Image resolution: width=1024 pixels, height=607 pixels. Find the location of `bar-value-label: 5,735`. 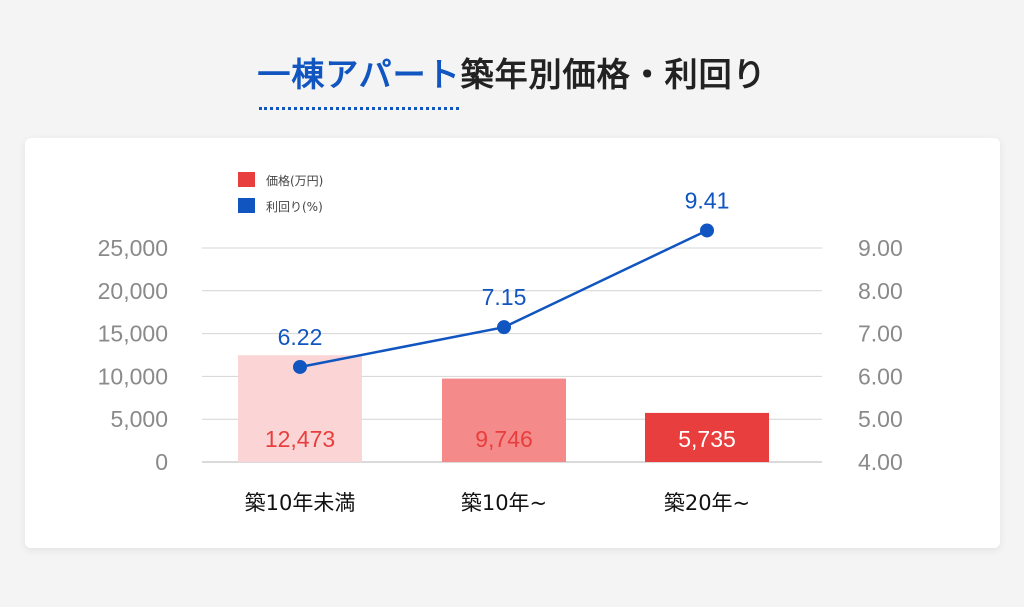

bar-value-label: 5,735 is located at coordinates (707, 439).